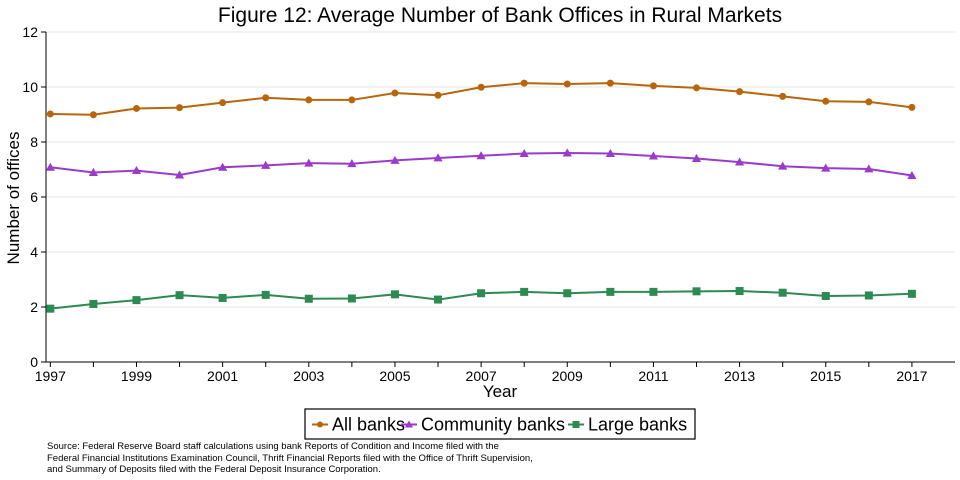 The height and width of the screenshot is (480, 960). I want to click on legend-item: Community banks, so click(483, 425).